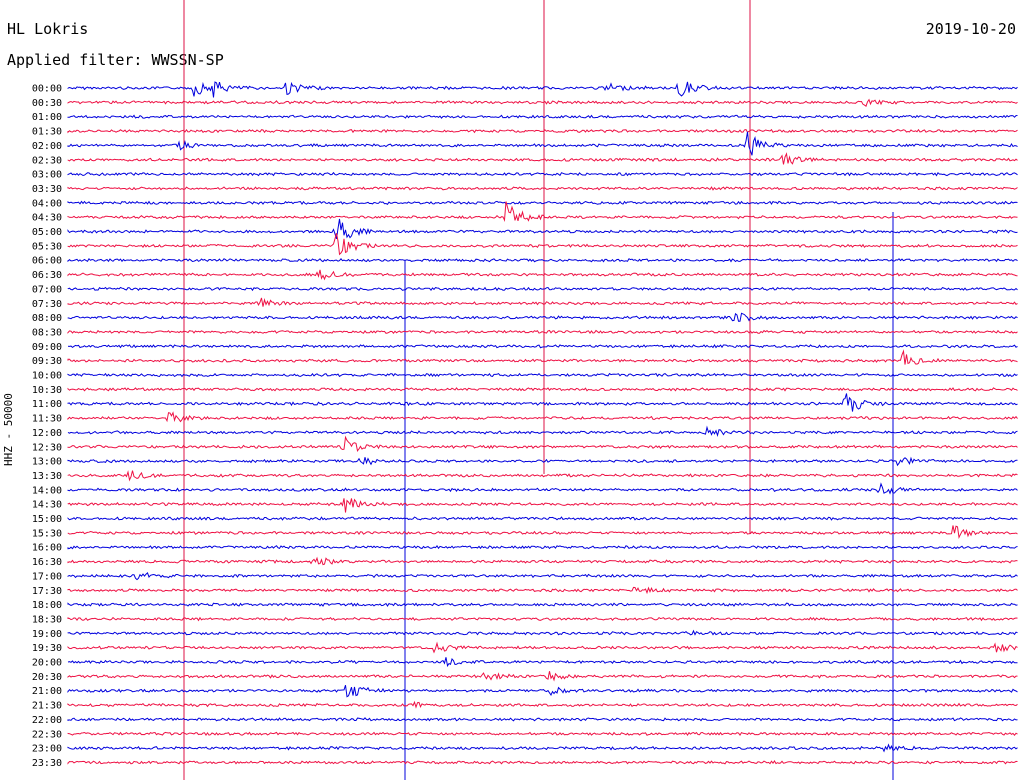 This screenshot has height=780, width=1024. I want to click on row-time-label: 02:30, so click(47, 160).